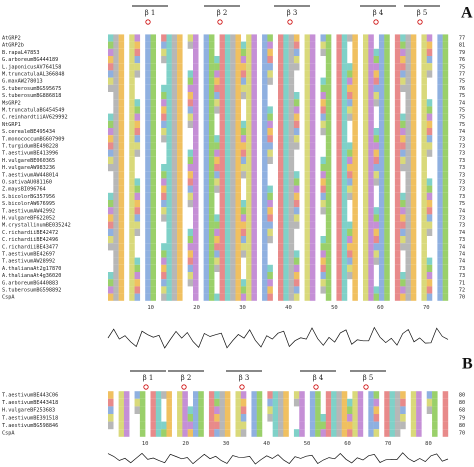 The width and height of the screenshot is (474, 467). What do you see at coordinates (462, 240) in the screenshot?
I see `sequence-length: 73` at bounding box center [462, 240].